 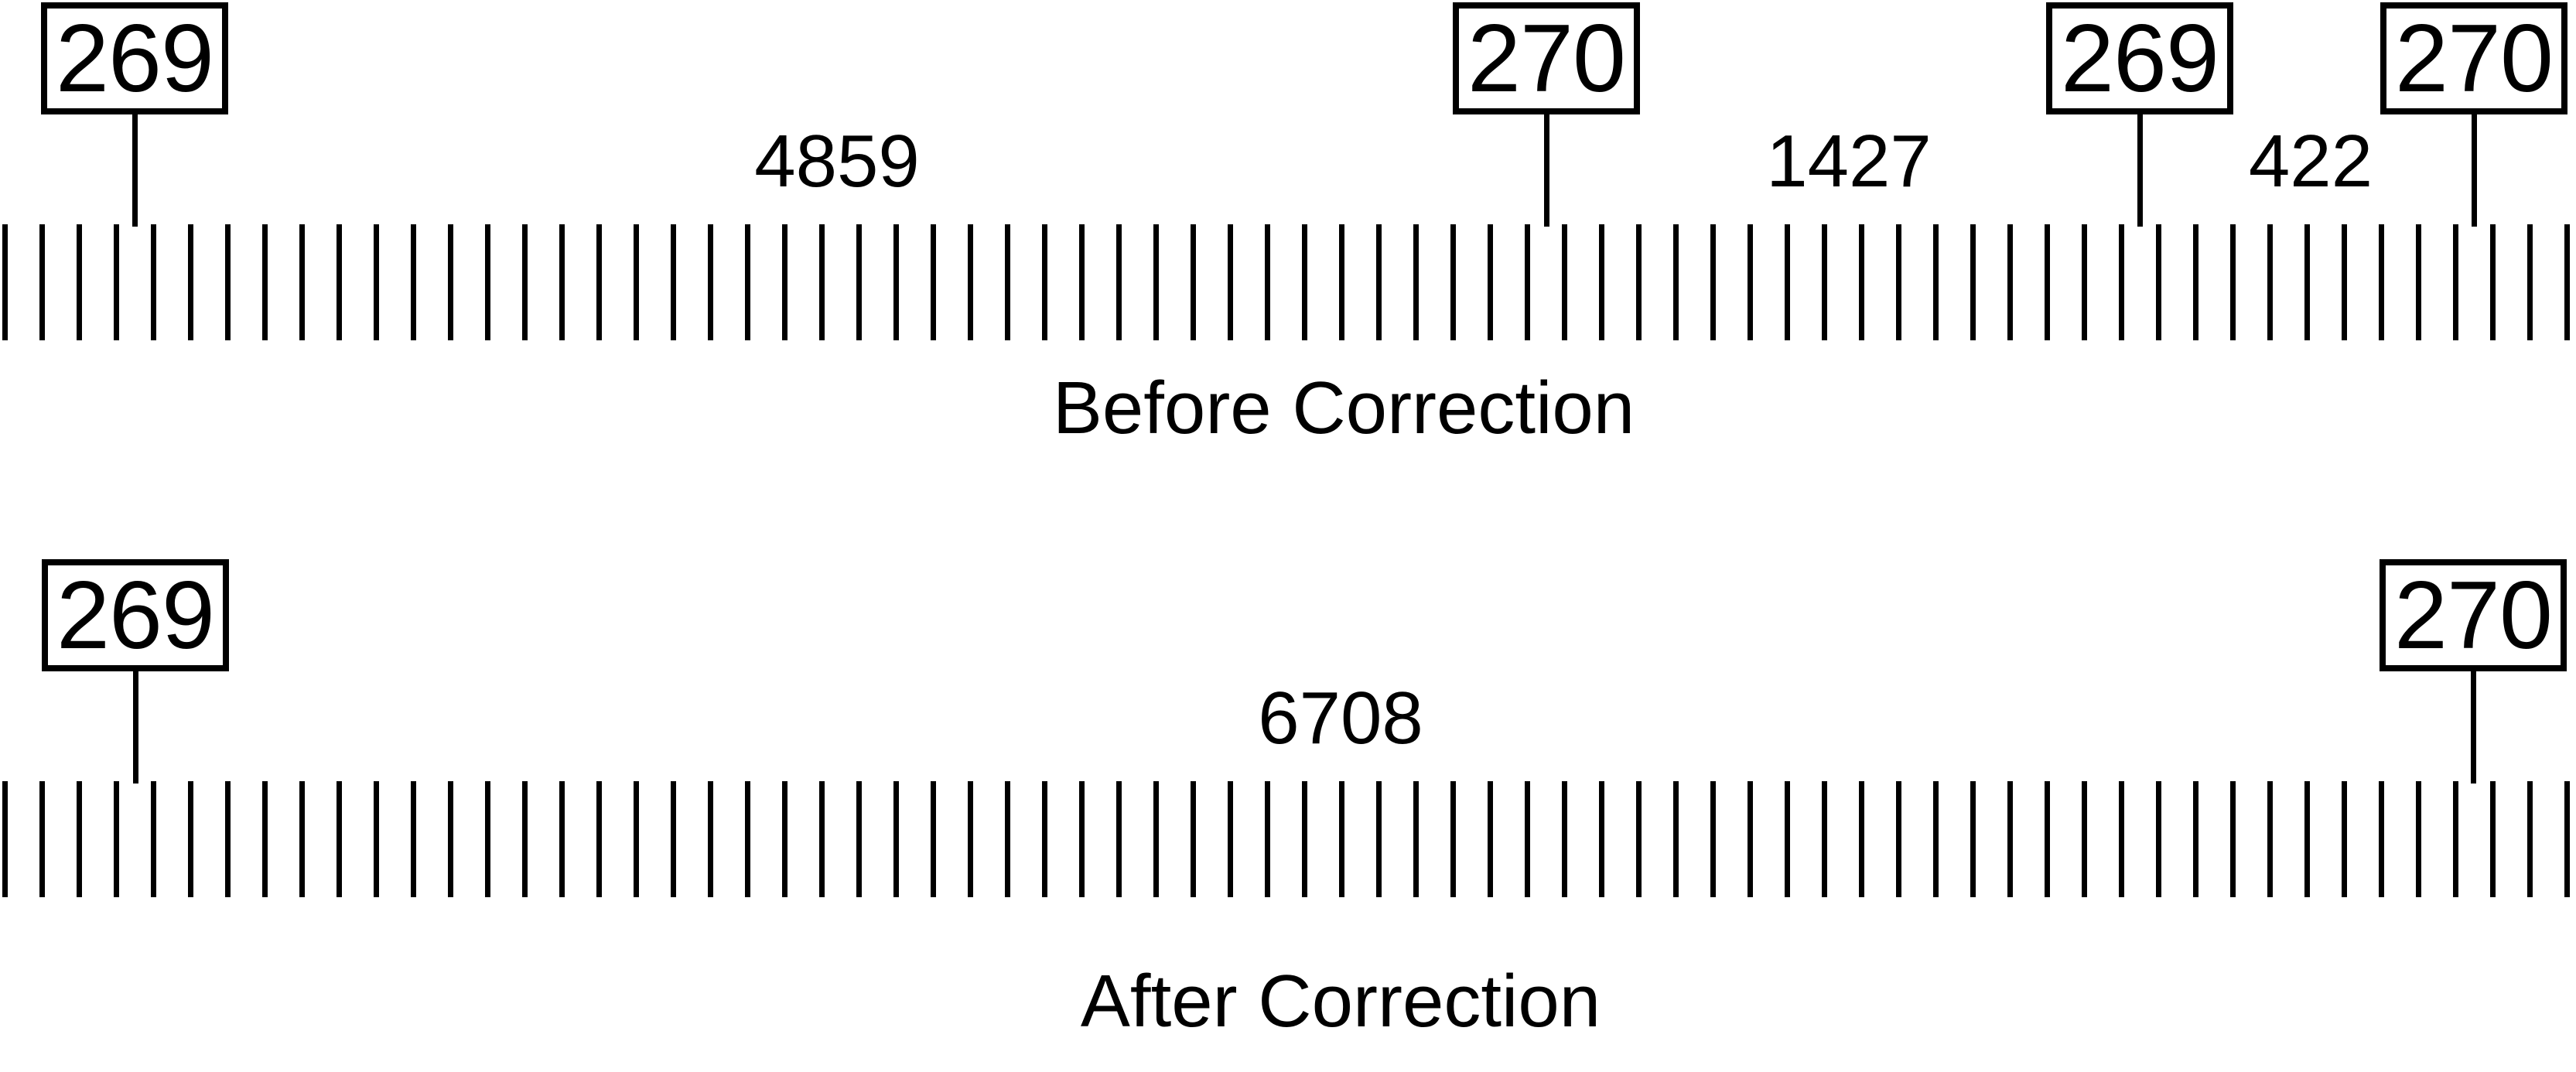 I want to click on gap-distance-label: 6708, so click(x=1340, y=719).